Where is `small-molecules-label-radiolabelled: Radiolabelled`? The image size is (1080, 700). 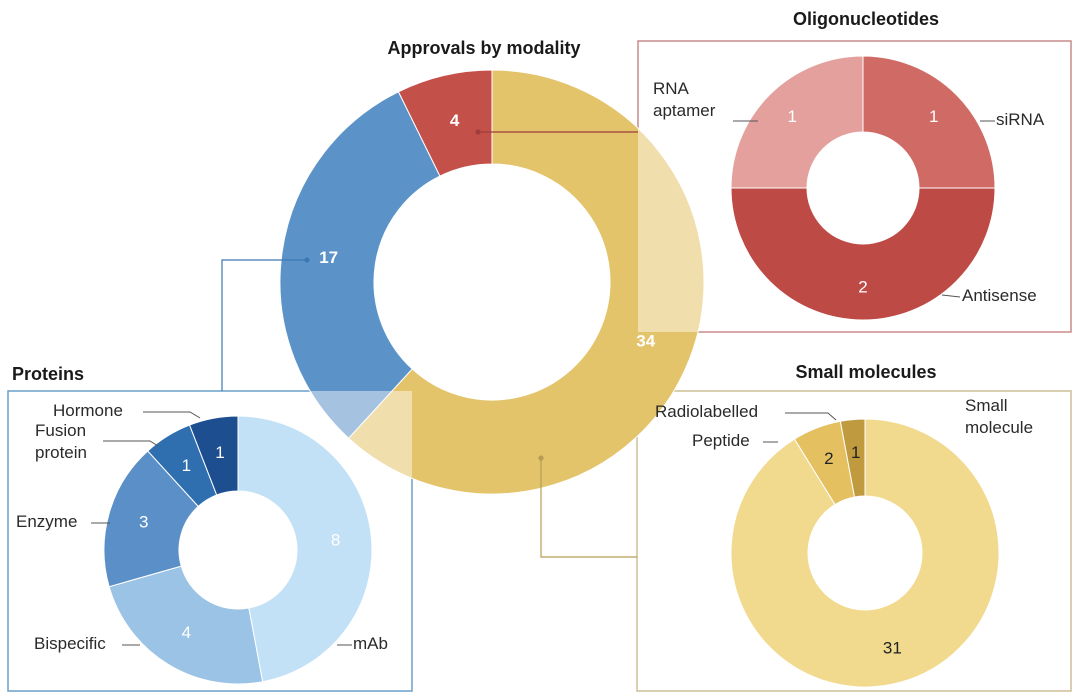 small-molecules-label-radiolabelled: Radiolabelled is located at coordinates (706, 411).